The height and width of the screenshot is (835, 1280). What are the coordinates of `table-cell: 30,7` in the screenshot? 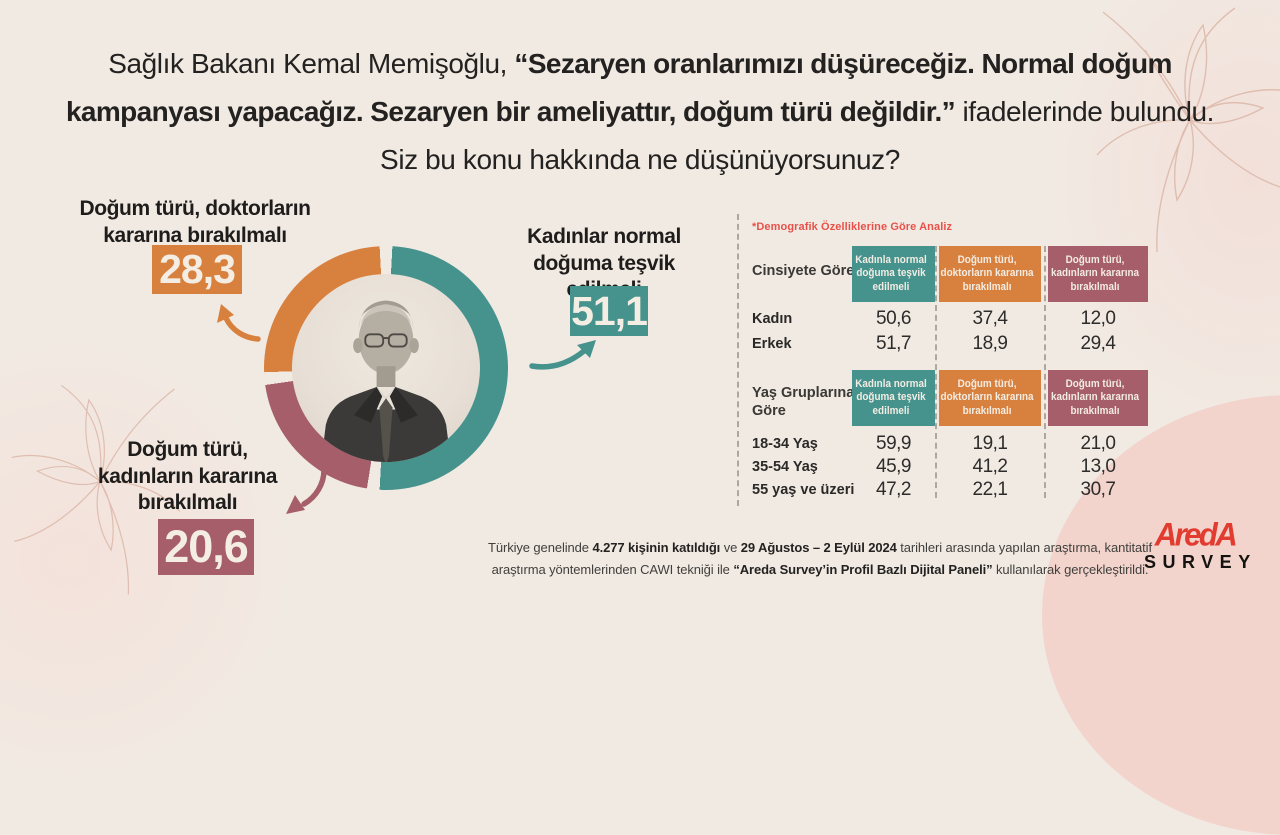 It's located at (1098, 489).